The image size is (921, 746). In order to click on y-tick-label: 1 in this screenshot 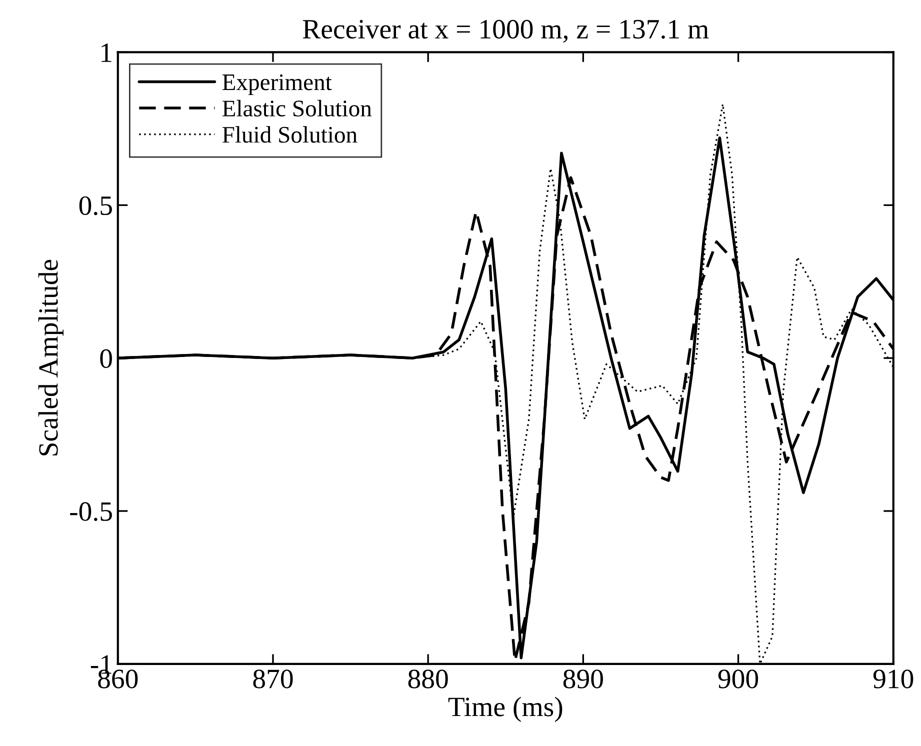, I will do `click(107, 53)`.